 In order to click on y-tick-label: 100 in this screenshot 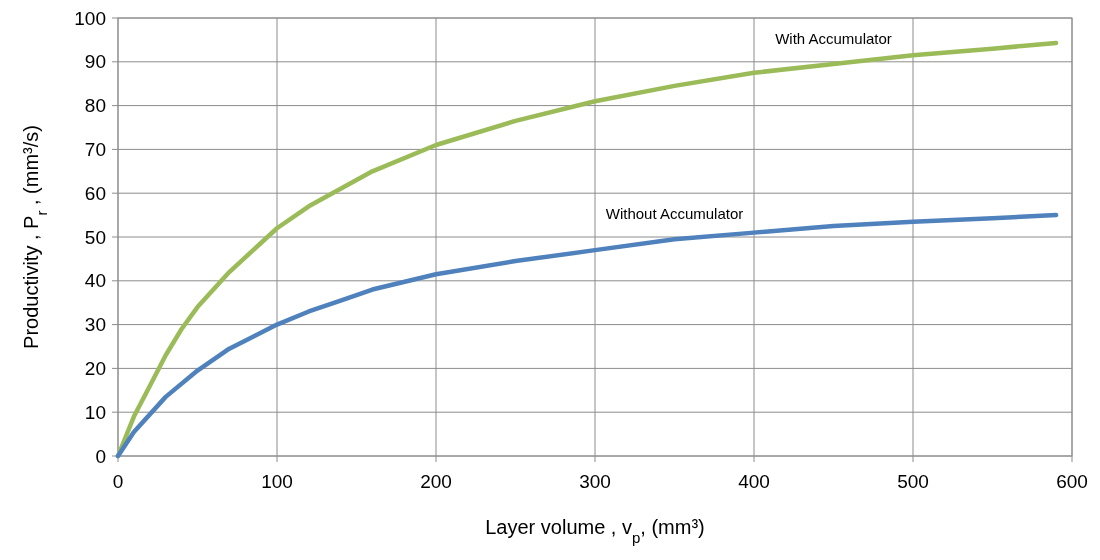, I will do `click(90, 18)`.